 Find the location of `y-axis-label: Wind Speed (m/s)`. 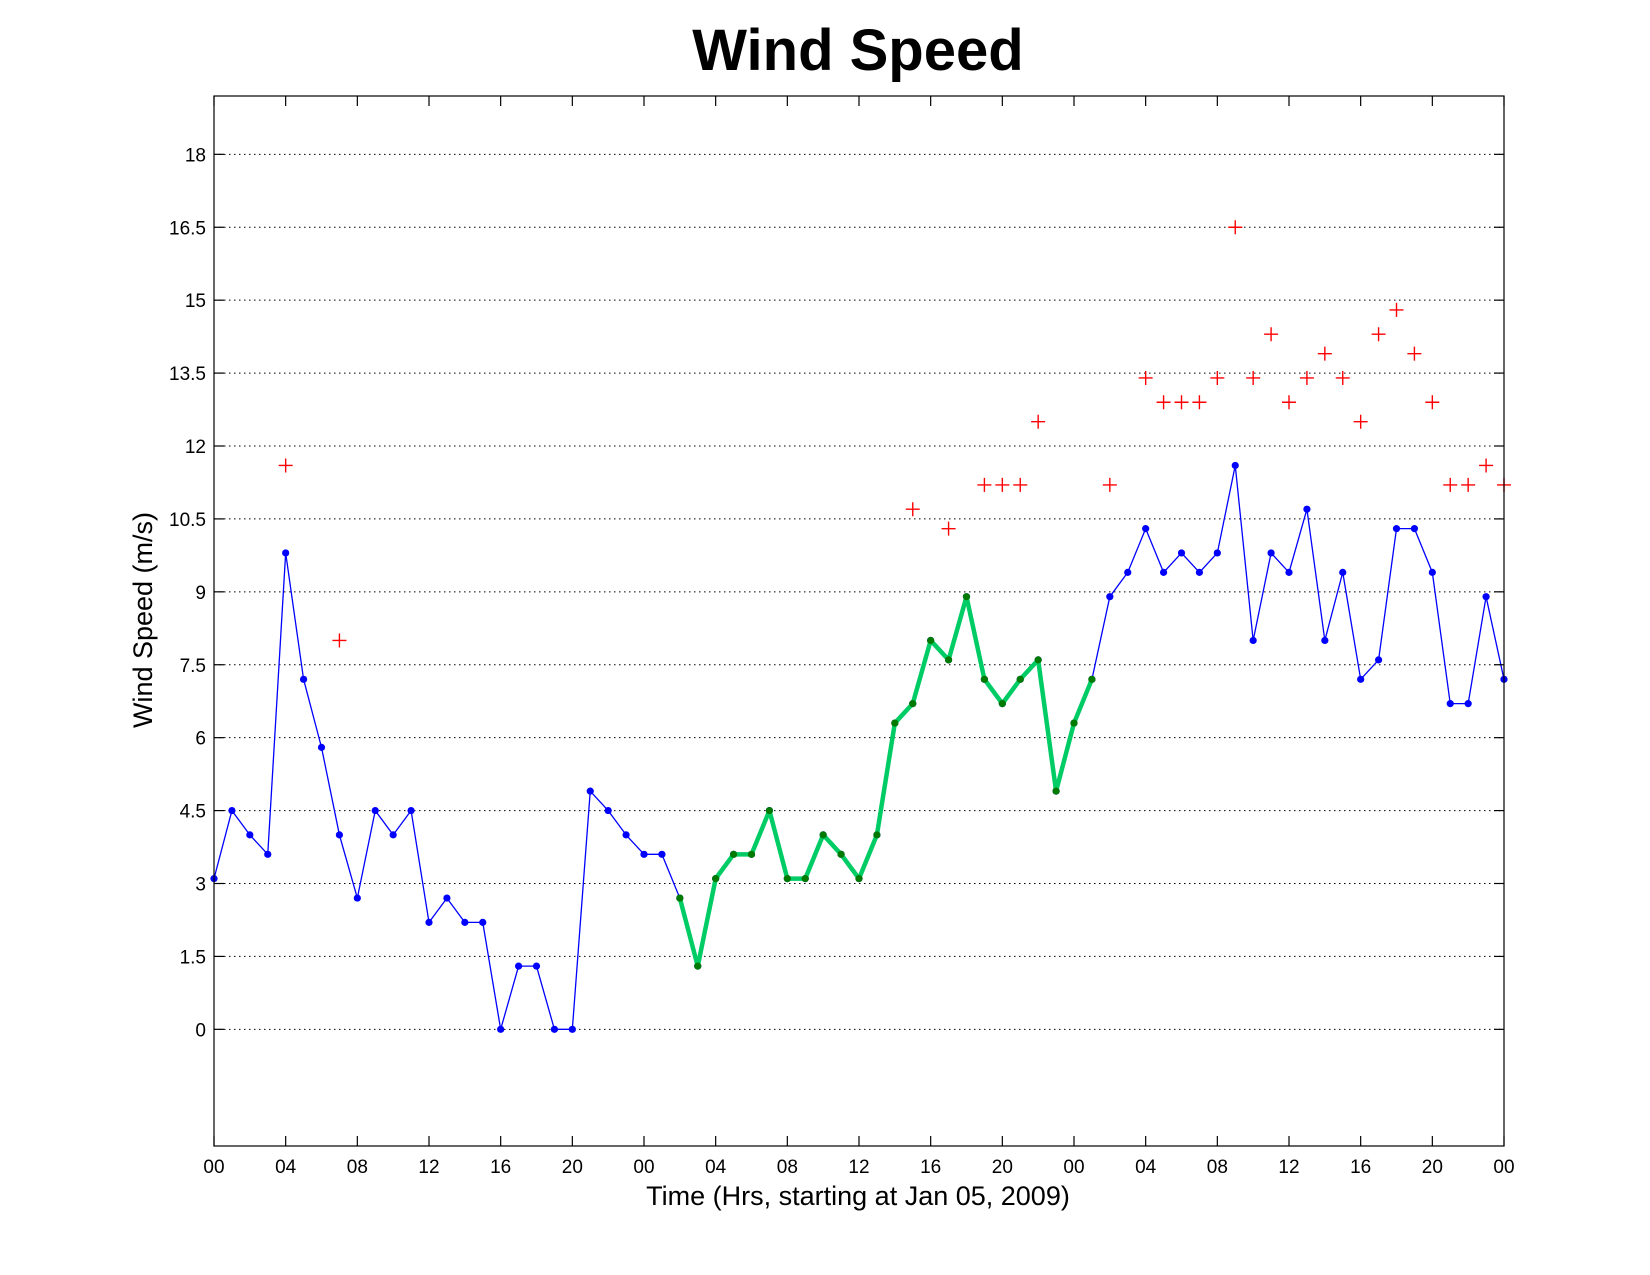

y-axis-label: Wind Speed (m/s) is located at coordinates (143, 620).